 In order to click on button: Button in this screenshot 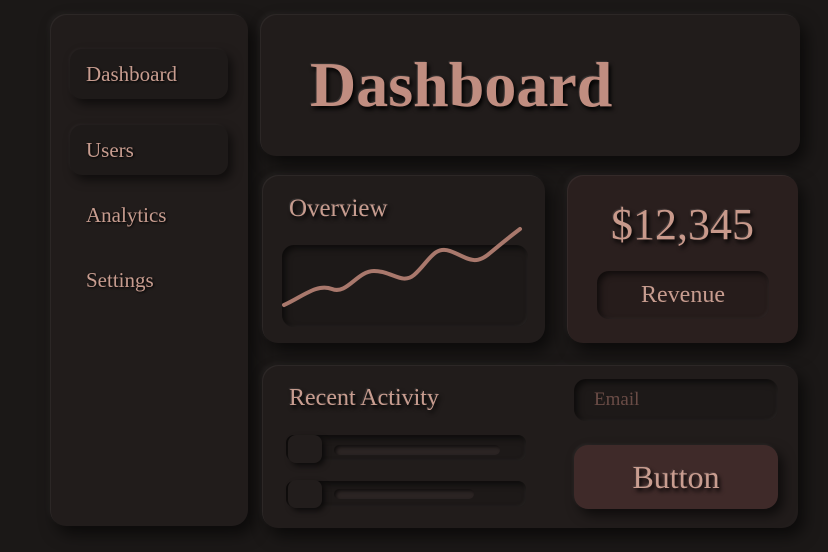, I will do `click(676, 477)`.